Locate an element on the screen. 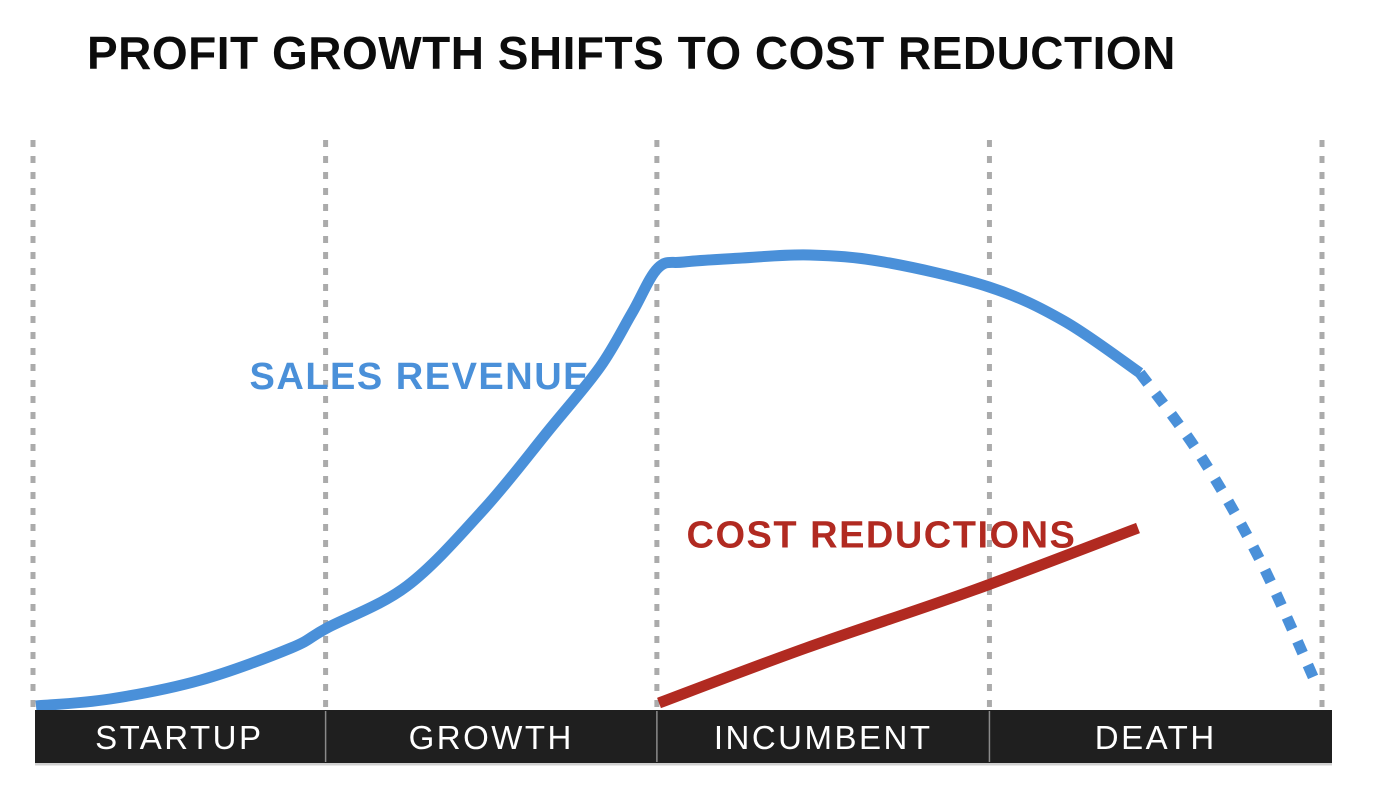 Image resolution: width=1380 pixels, height=806 pixels. phase-bar-shadow is located at coordinates (683, 764).